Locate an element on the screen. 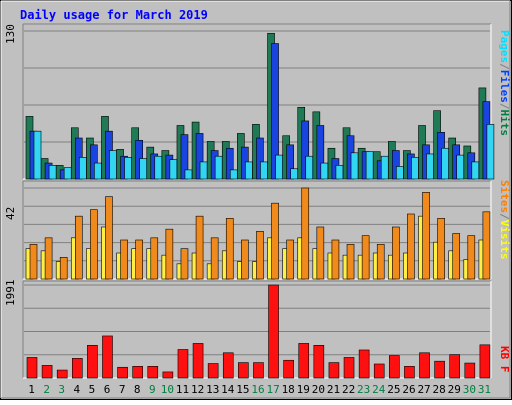 Image resolution: width=512 pixels, height=405 pixels. x-tick-label: 13 is located at coordinates (212, 389).